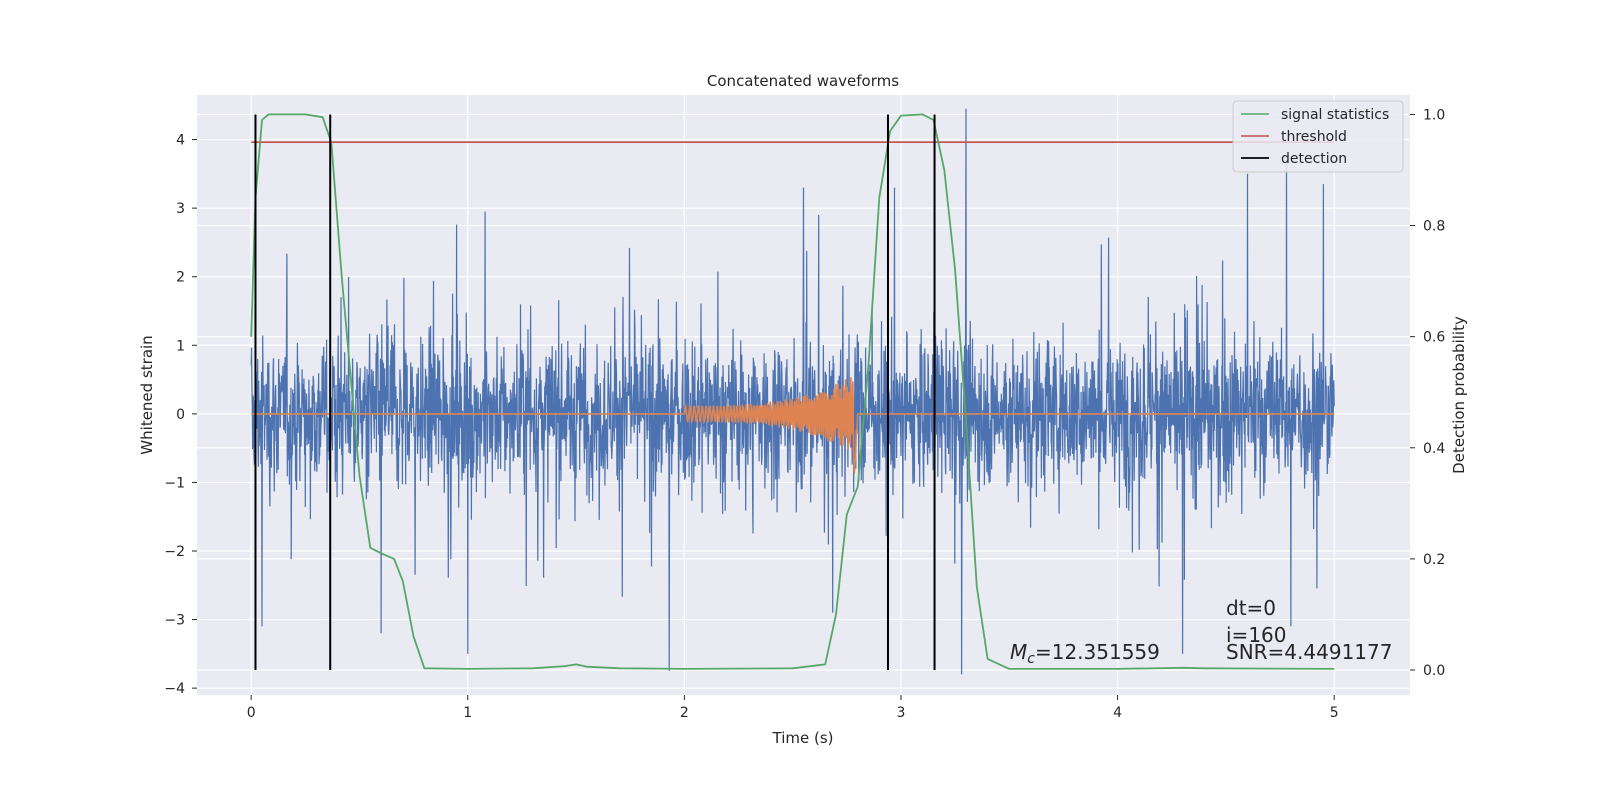  I want to click on y-tick-label: −4, so click(174, 689).